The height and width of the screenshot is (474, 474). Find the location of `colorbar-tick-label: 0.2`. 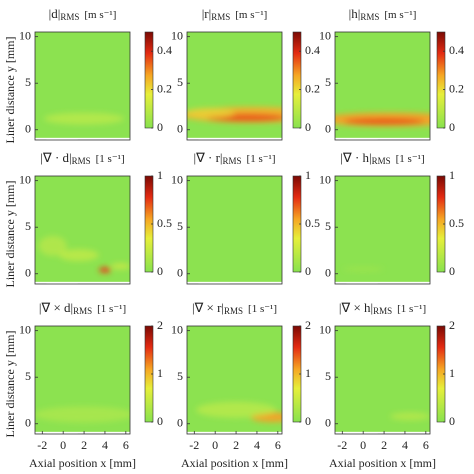

colorbar-tick-label: 0.2 is located at coordinates (456, 88).